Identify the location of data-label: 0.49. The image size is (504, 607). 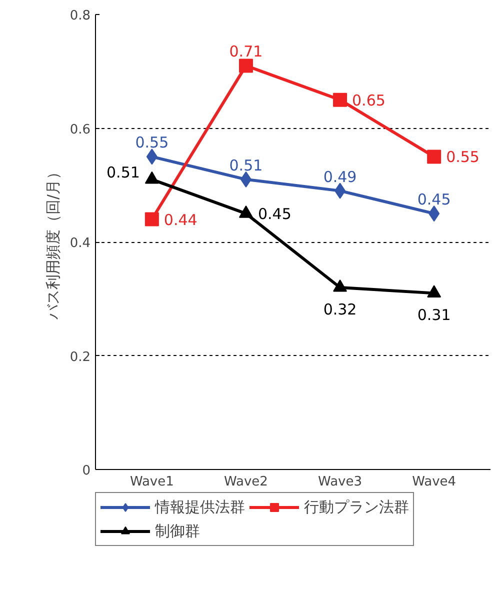
(340, 177).